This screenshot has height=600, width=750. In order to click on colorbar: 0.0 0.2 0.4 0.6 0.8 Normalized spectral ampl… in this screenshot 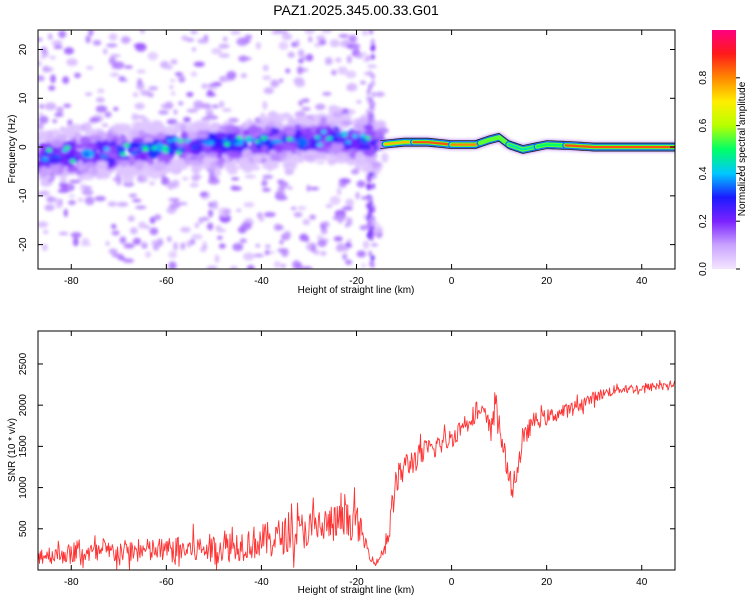, I will do `click(723, 153)`.